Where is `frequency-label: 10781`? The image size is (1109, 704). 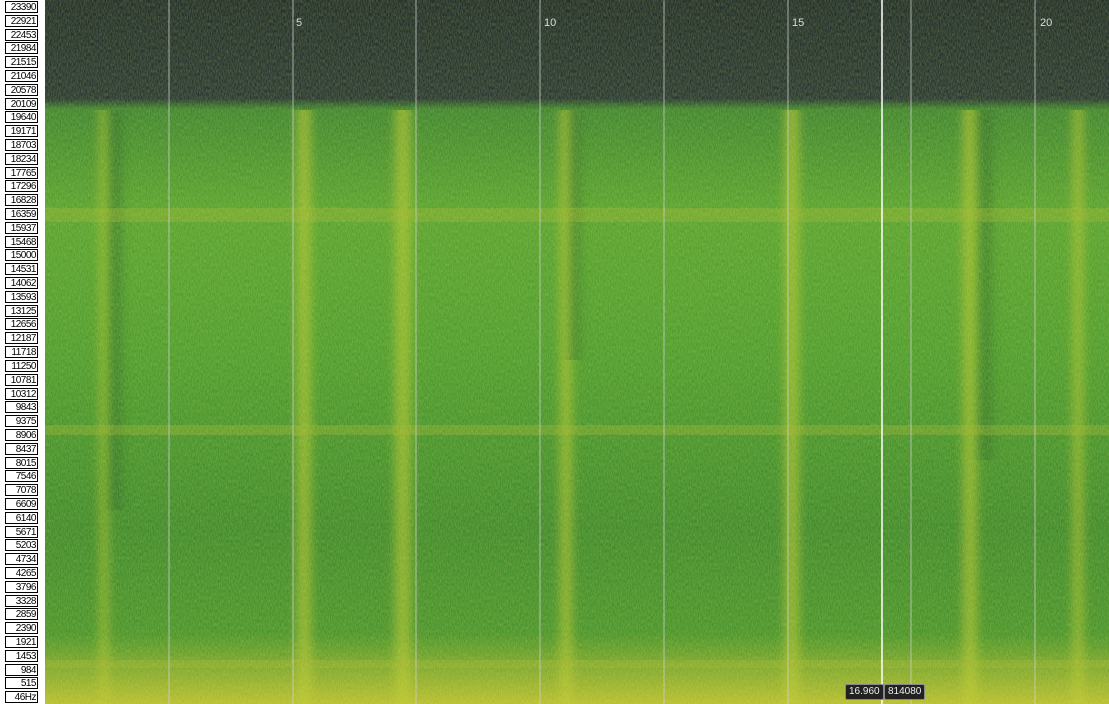 frequency-label: 10781 is located at coordinates (21, 379).